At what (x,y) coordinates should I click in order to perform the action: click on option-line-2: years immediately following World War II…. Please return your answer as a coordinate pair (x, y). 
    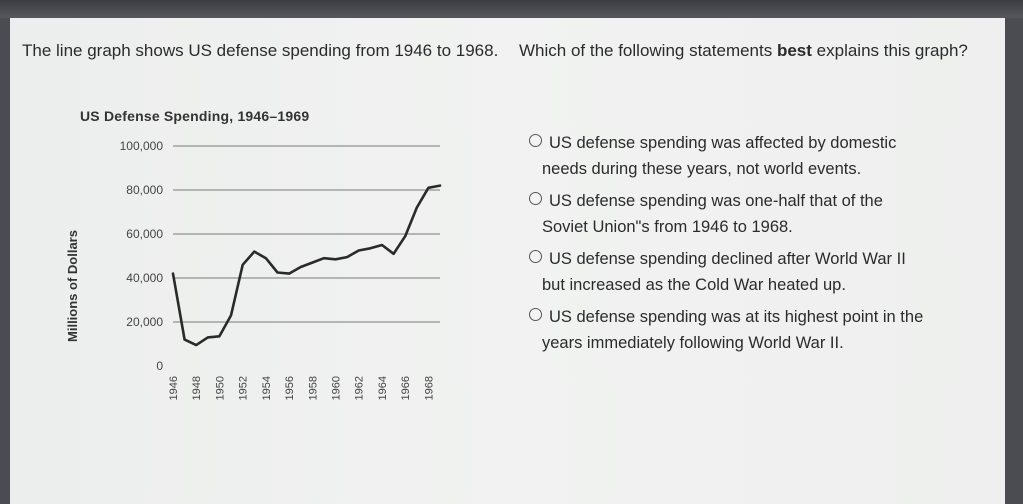
    Looking at the image, I should click on (693, 343).